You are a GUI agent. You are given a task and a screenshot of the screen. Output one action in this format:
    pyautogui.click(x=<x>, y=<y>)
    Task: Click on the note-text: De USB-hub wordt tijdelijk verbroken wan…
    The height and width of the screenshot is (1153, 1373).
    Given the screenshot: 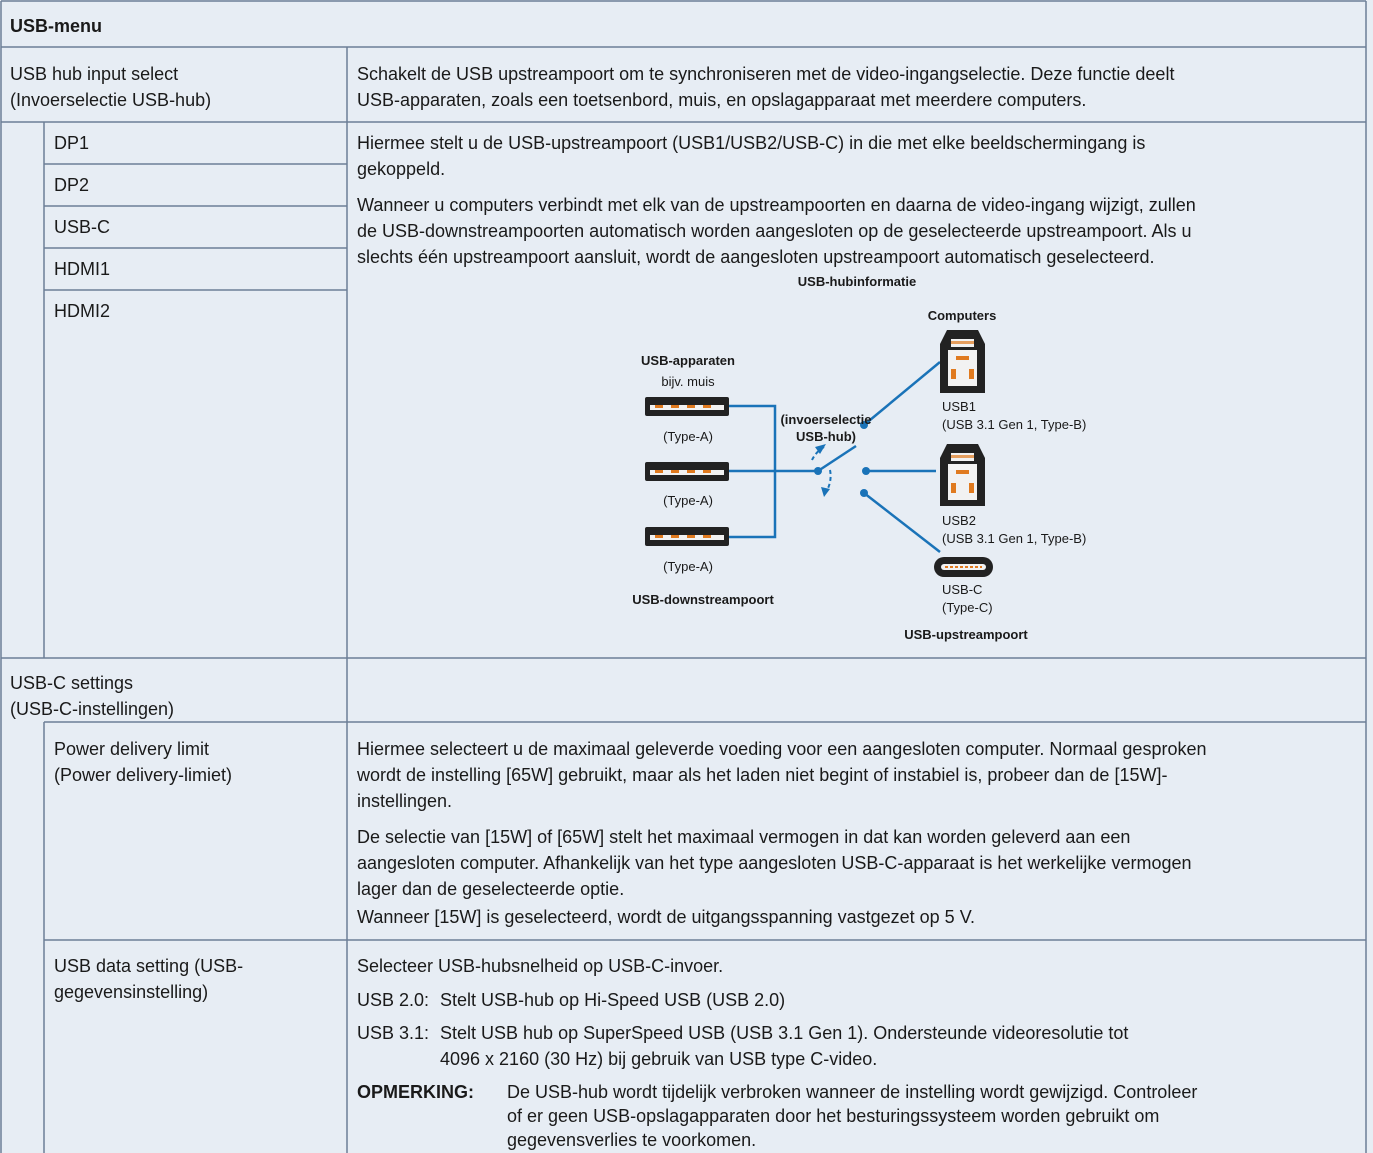 What is the action you would take?
    pyautogui.click(x=852, y=1092)
    